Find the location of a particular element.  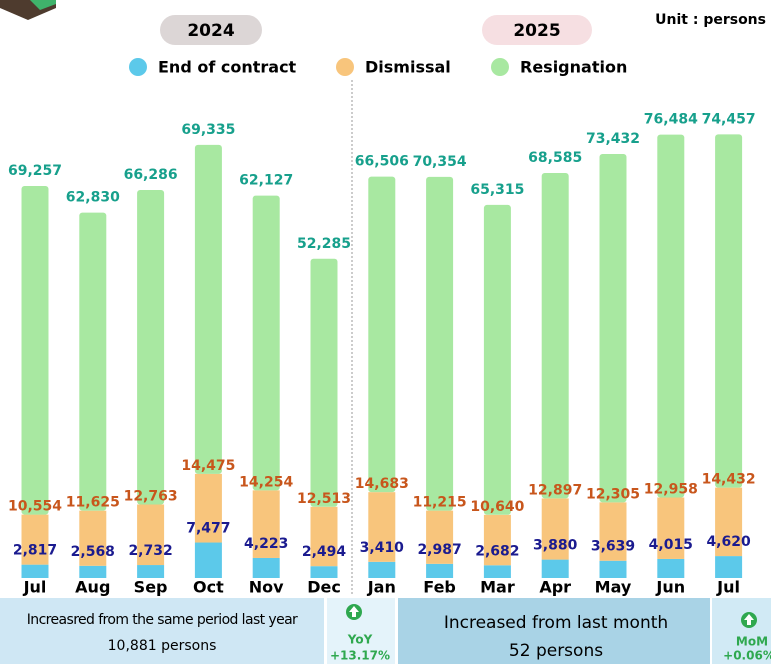

legend-label: Dismissal is located at coordinates (408, 67).